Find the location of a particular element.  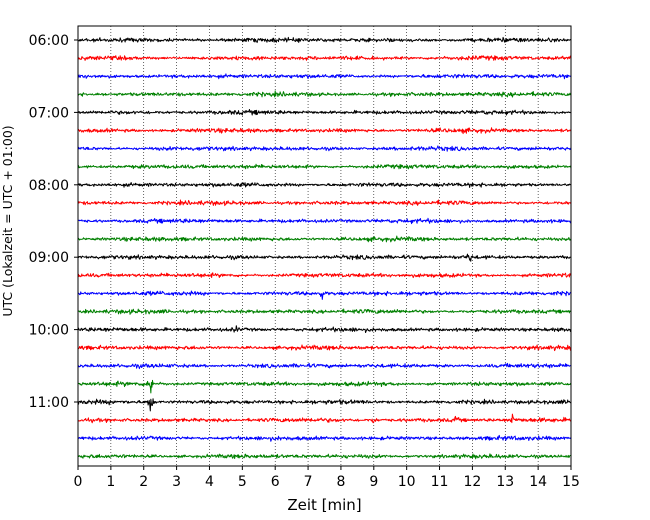

y-tick-label: 06:00 is located at coordinates (49, 41).